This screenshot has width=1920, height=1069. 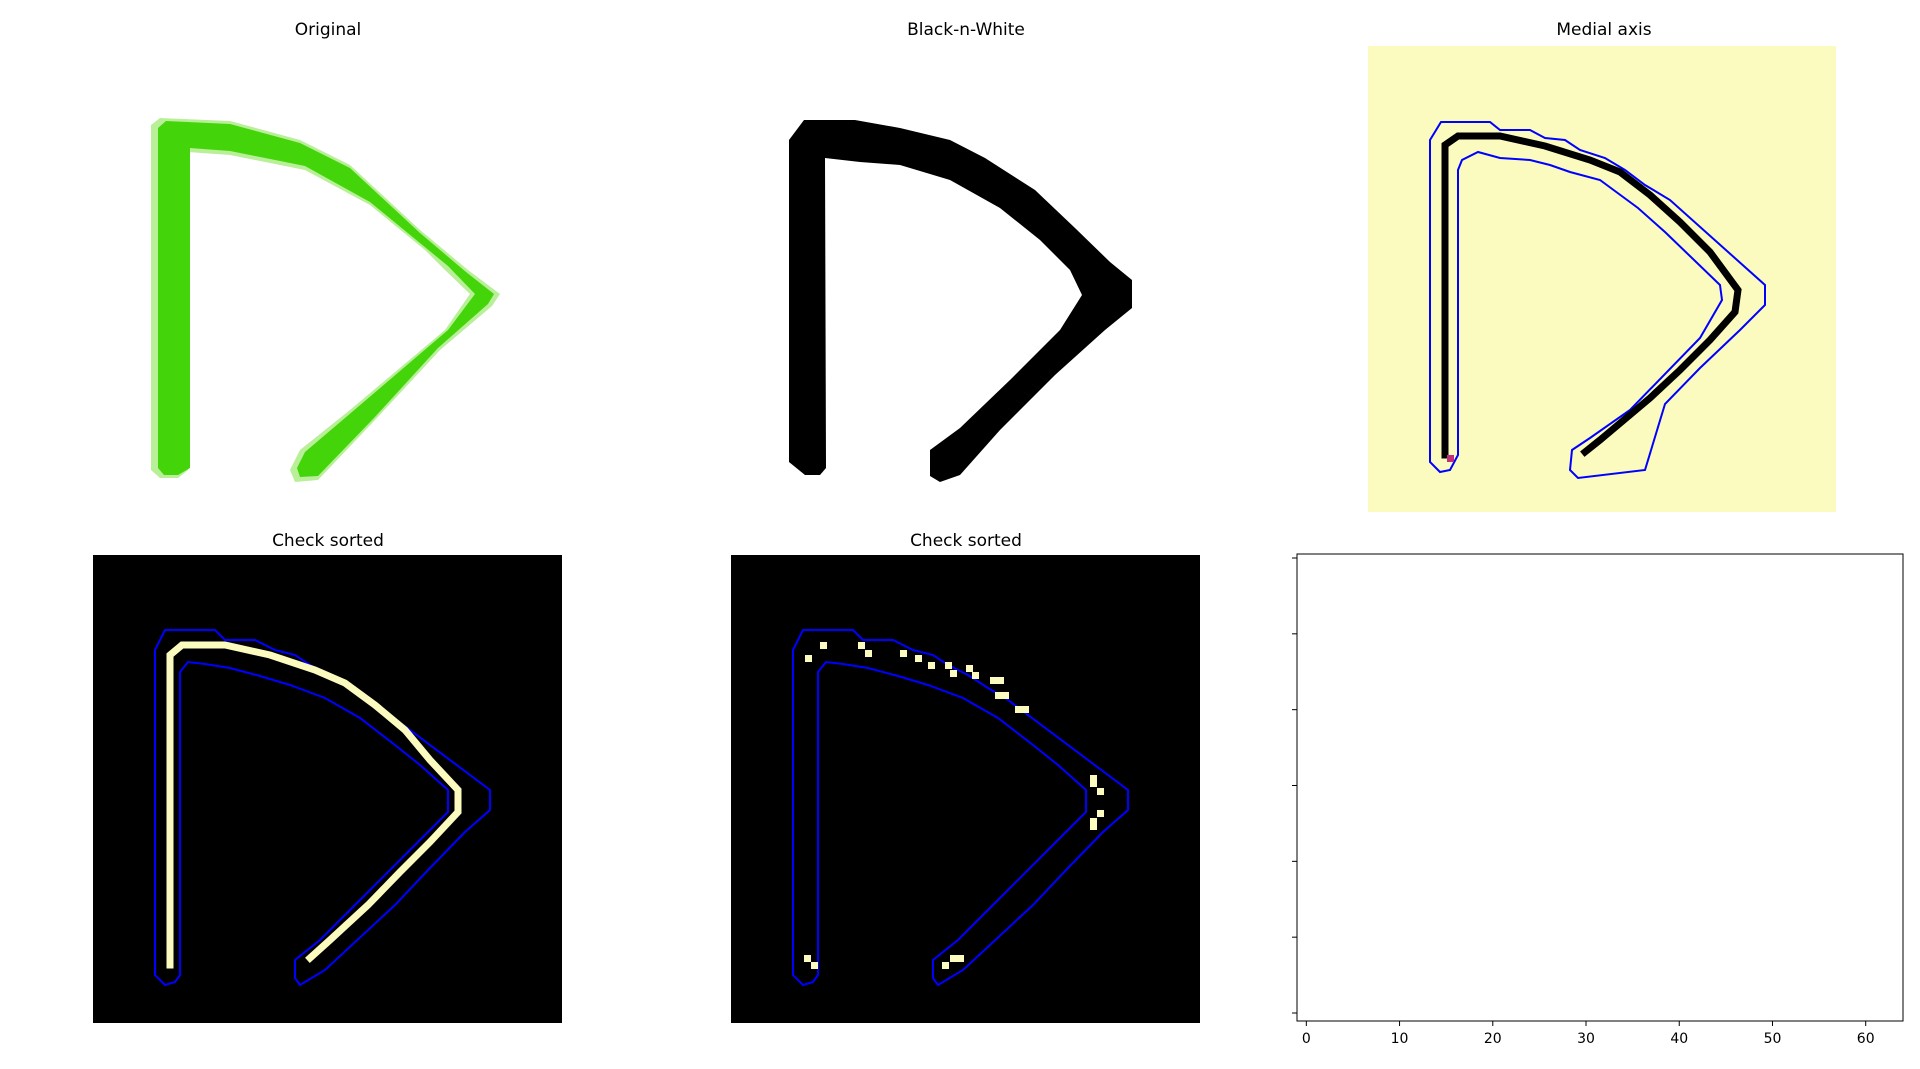 I want to click on panel-black-n-white, so click(x=960, y=301).